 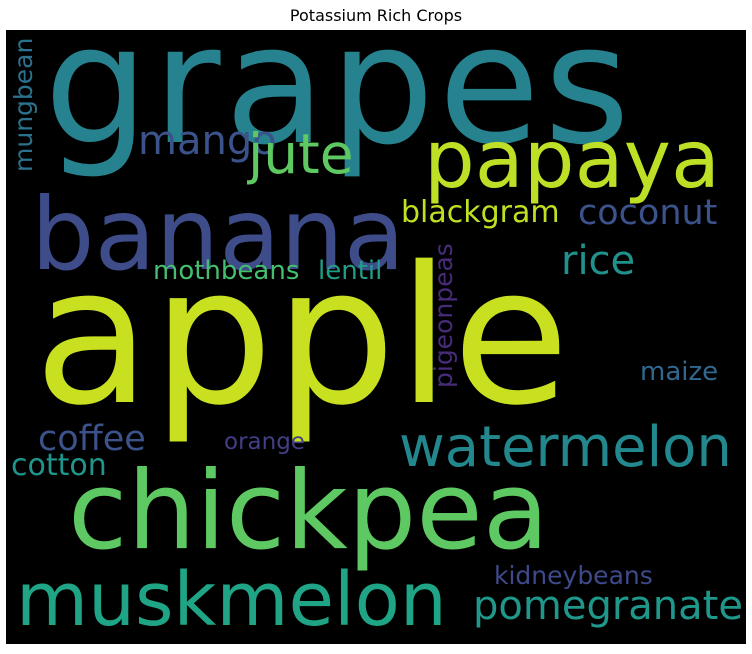 I want to click on word-muskmelon: muskmelon, so click(x=231, y=600).